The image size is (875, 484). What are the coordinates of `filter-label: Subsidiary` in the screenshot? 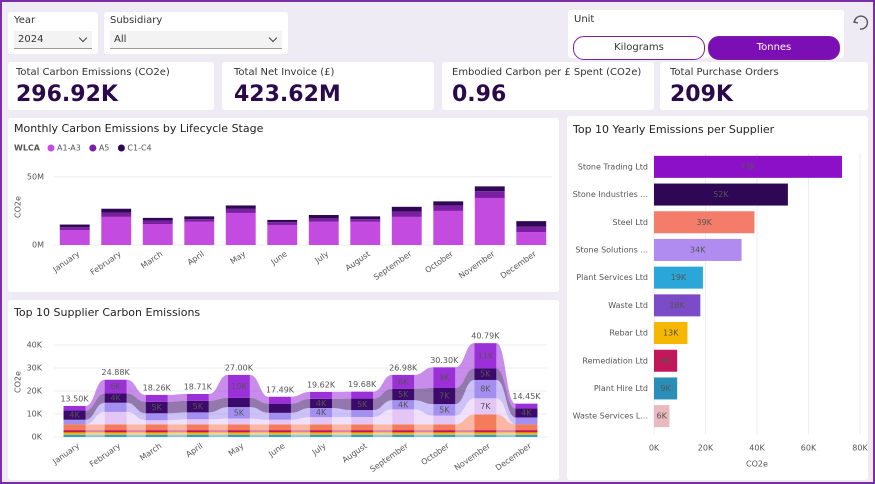 It's located at (136, 20).